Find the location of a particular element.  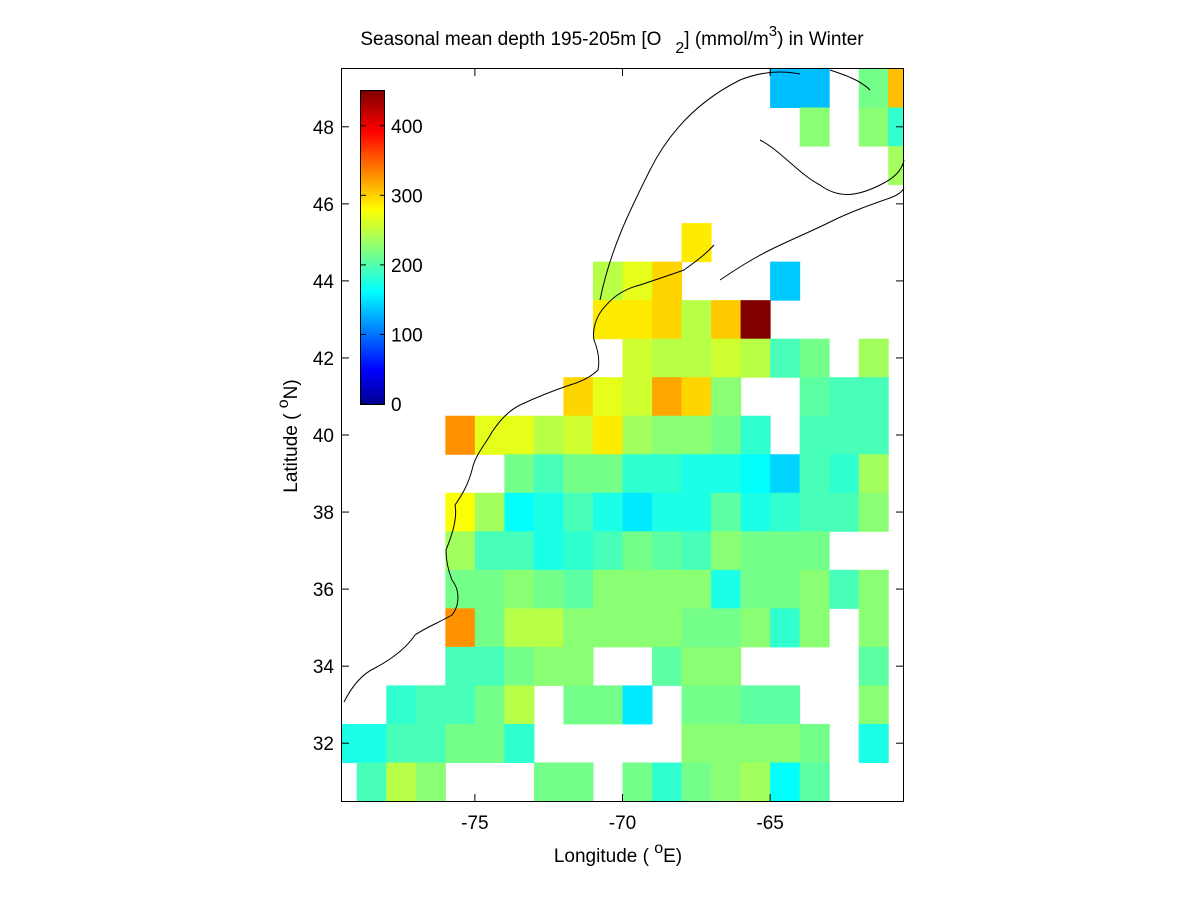

colorbar-tick-label: 300 is located at coordinates (407, 196).